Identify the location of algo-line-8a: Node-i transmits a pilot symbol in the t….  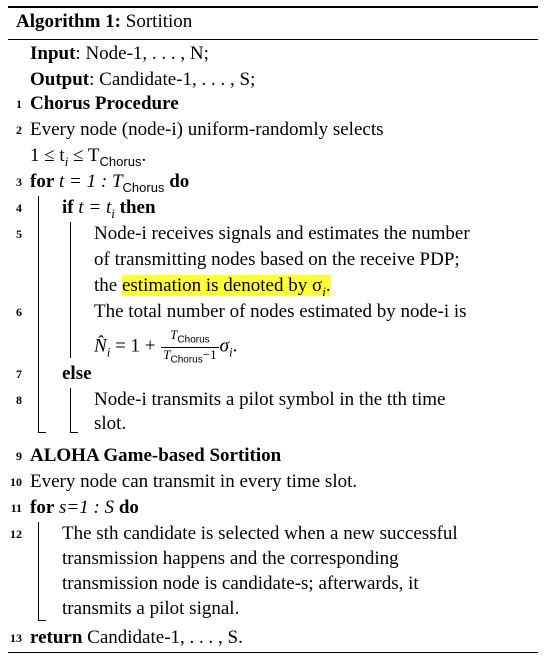
(270, 399).